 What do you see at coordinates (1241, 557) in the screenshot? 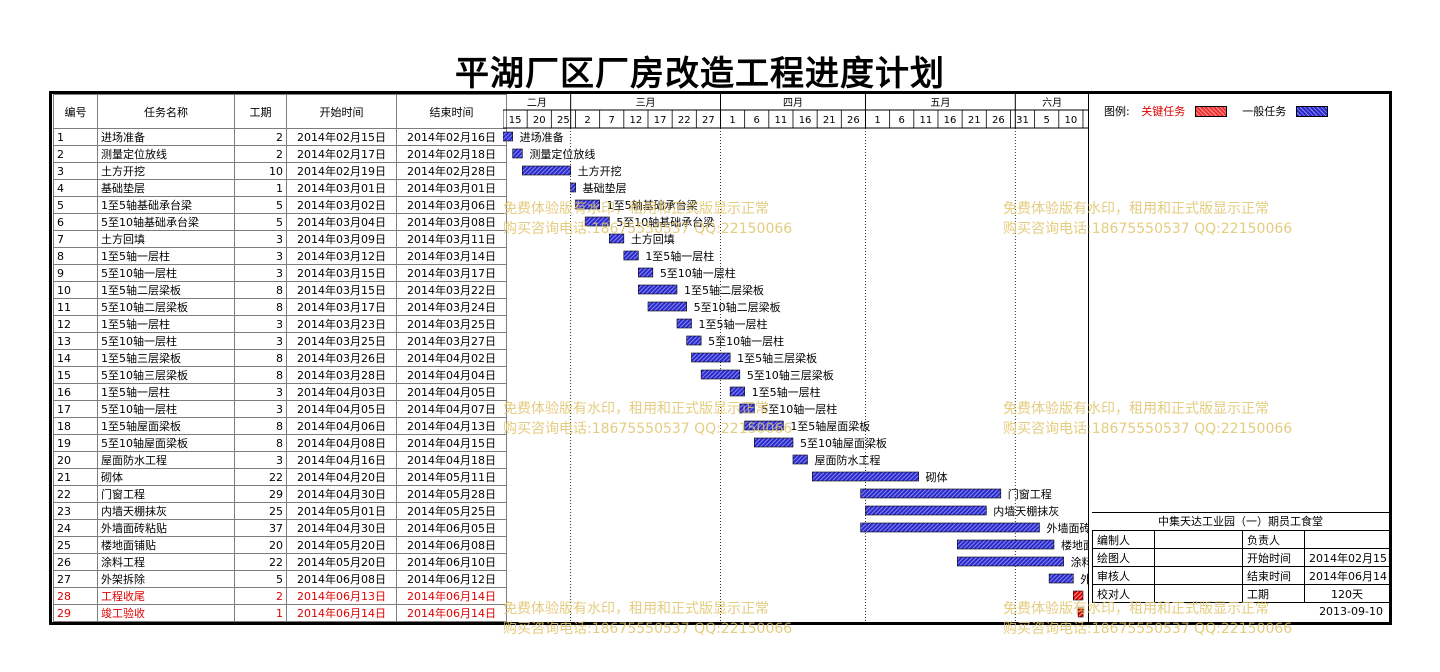
I see `signoff-row: 绘图人 开始时间 2014年02月15日` at bounding box center [1241, 557].